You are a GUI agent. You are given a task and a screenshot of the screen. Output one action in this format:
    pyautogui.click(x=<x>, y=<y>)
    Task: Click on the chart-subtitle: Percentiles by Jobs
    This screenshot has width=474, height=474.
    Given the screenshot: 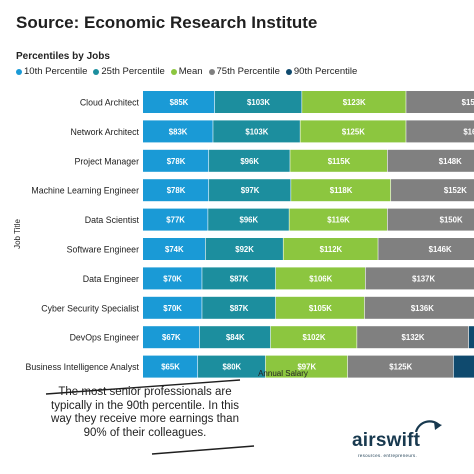 What is the action you would take?
    pyautogui.click(x=63, y=56)
    